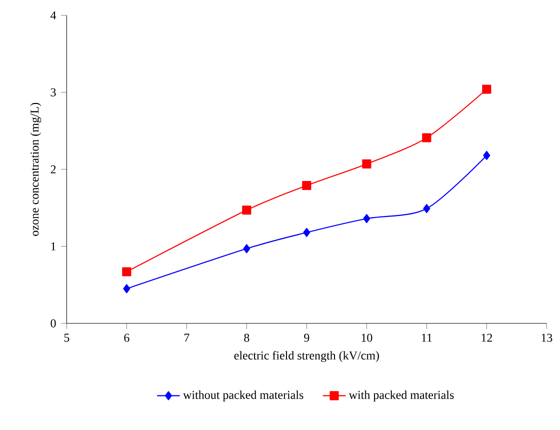  Describe the element at coordinates (247, 338) in the screenshot. I see `x-tick-label: 8` at that location.